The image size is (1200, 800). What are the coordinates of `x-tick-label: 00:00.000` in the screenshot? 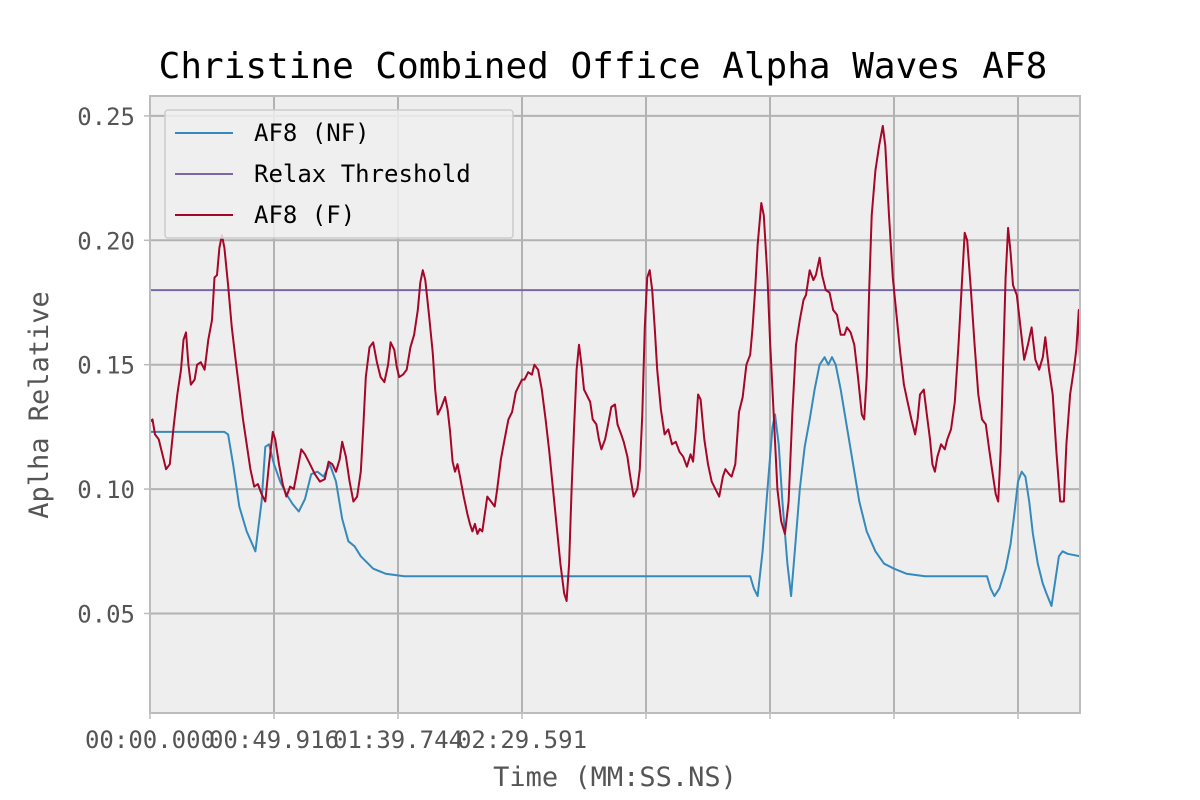 It's located at (150, 740).